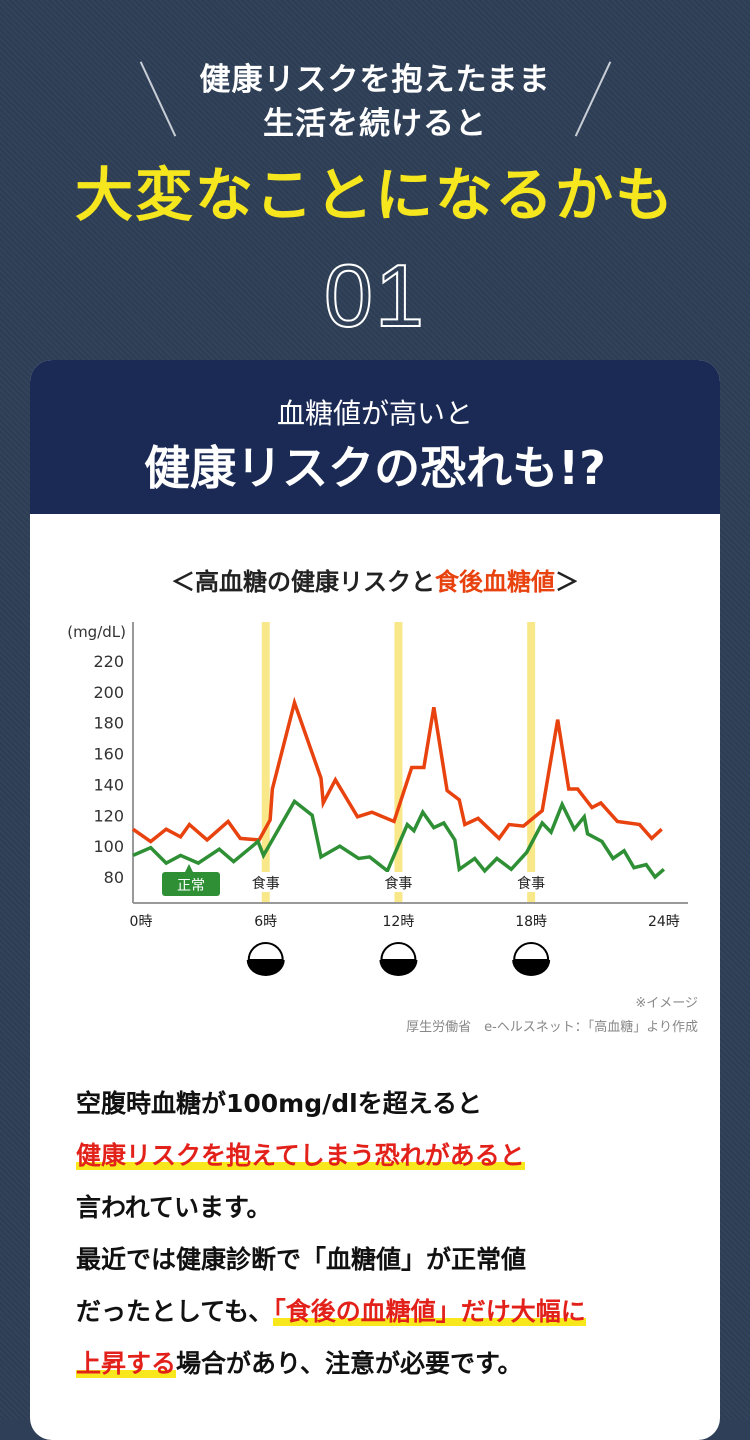 This screenshot has width=750, height=1440. I want to click on body-line-6-highlight: 上昇する, so click(126, 1363).